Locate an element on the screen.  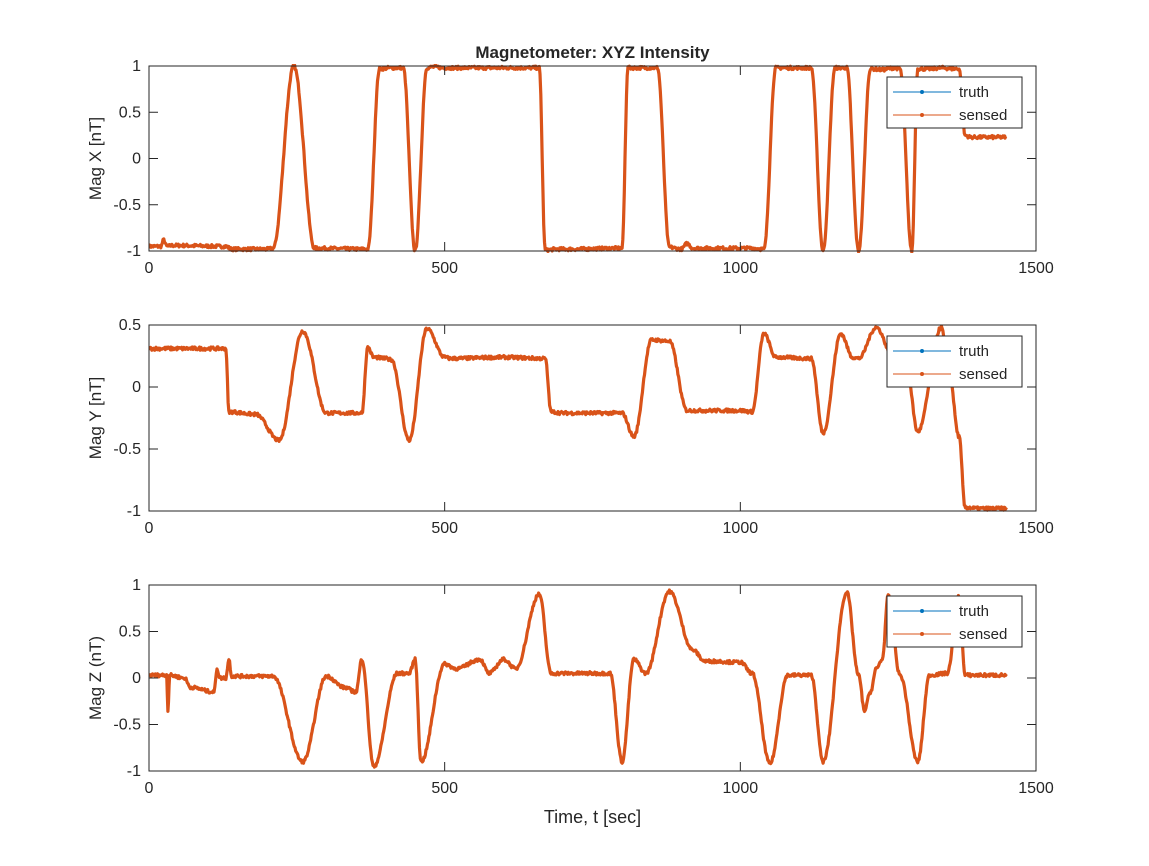
y-axis-label: Mag Z (nT) is located at coordinates (95, 678).